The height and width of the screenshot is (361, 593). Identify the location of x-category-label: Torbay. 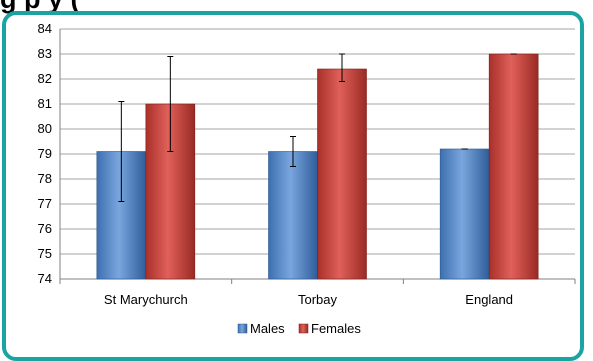
(318, 299).